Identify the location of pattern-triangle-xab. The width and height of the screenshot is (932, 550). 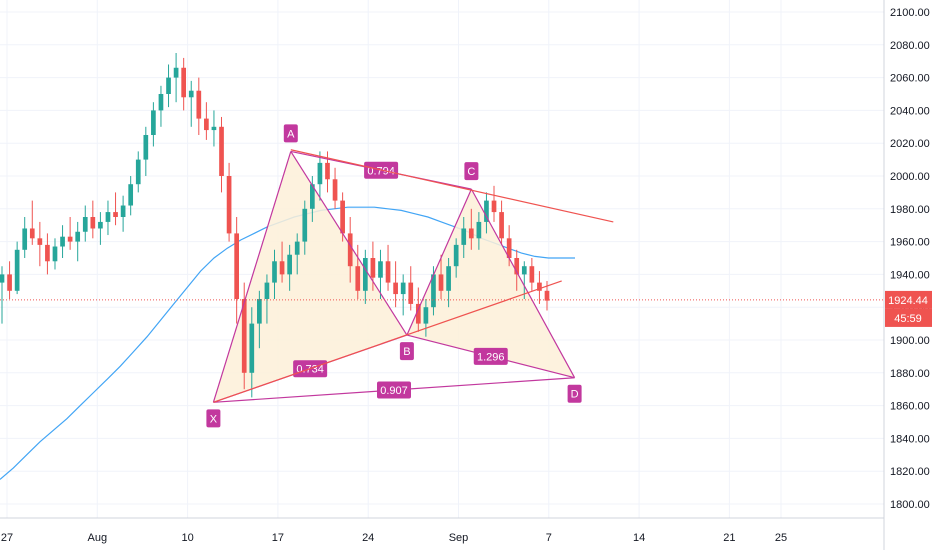
(310, 277).